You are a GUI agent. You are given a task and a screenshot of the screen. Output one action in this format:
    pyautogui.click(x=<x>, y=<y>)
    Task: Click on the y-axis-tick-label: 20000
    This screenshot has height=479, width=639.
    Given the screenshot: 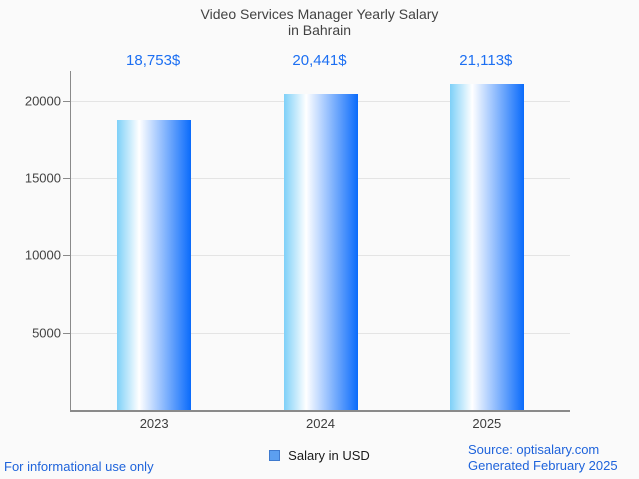 What is the action you would take?
    pyautogui.click(x=42, y=101)
    